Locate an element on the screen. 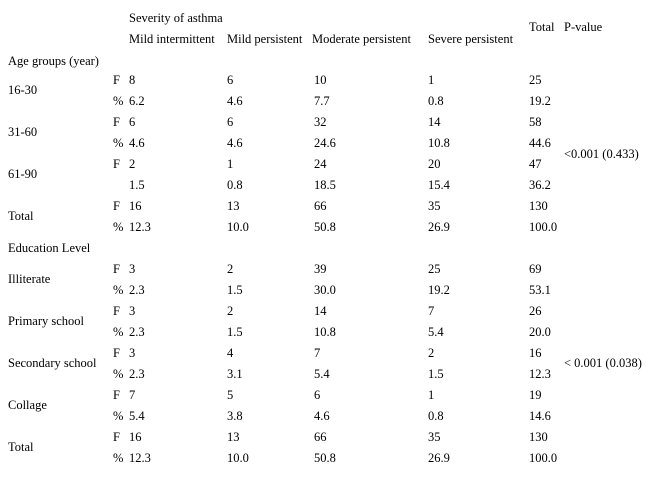 This screenshot has width=662, height=493. pvalue-age: <0.001 (0.433) is located at coordinates (601, 154).